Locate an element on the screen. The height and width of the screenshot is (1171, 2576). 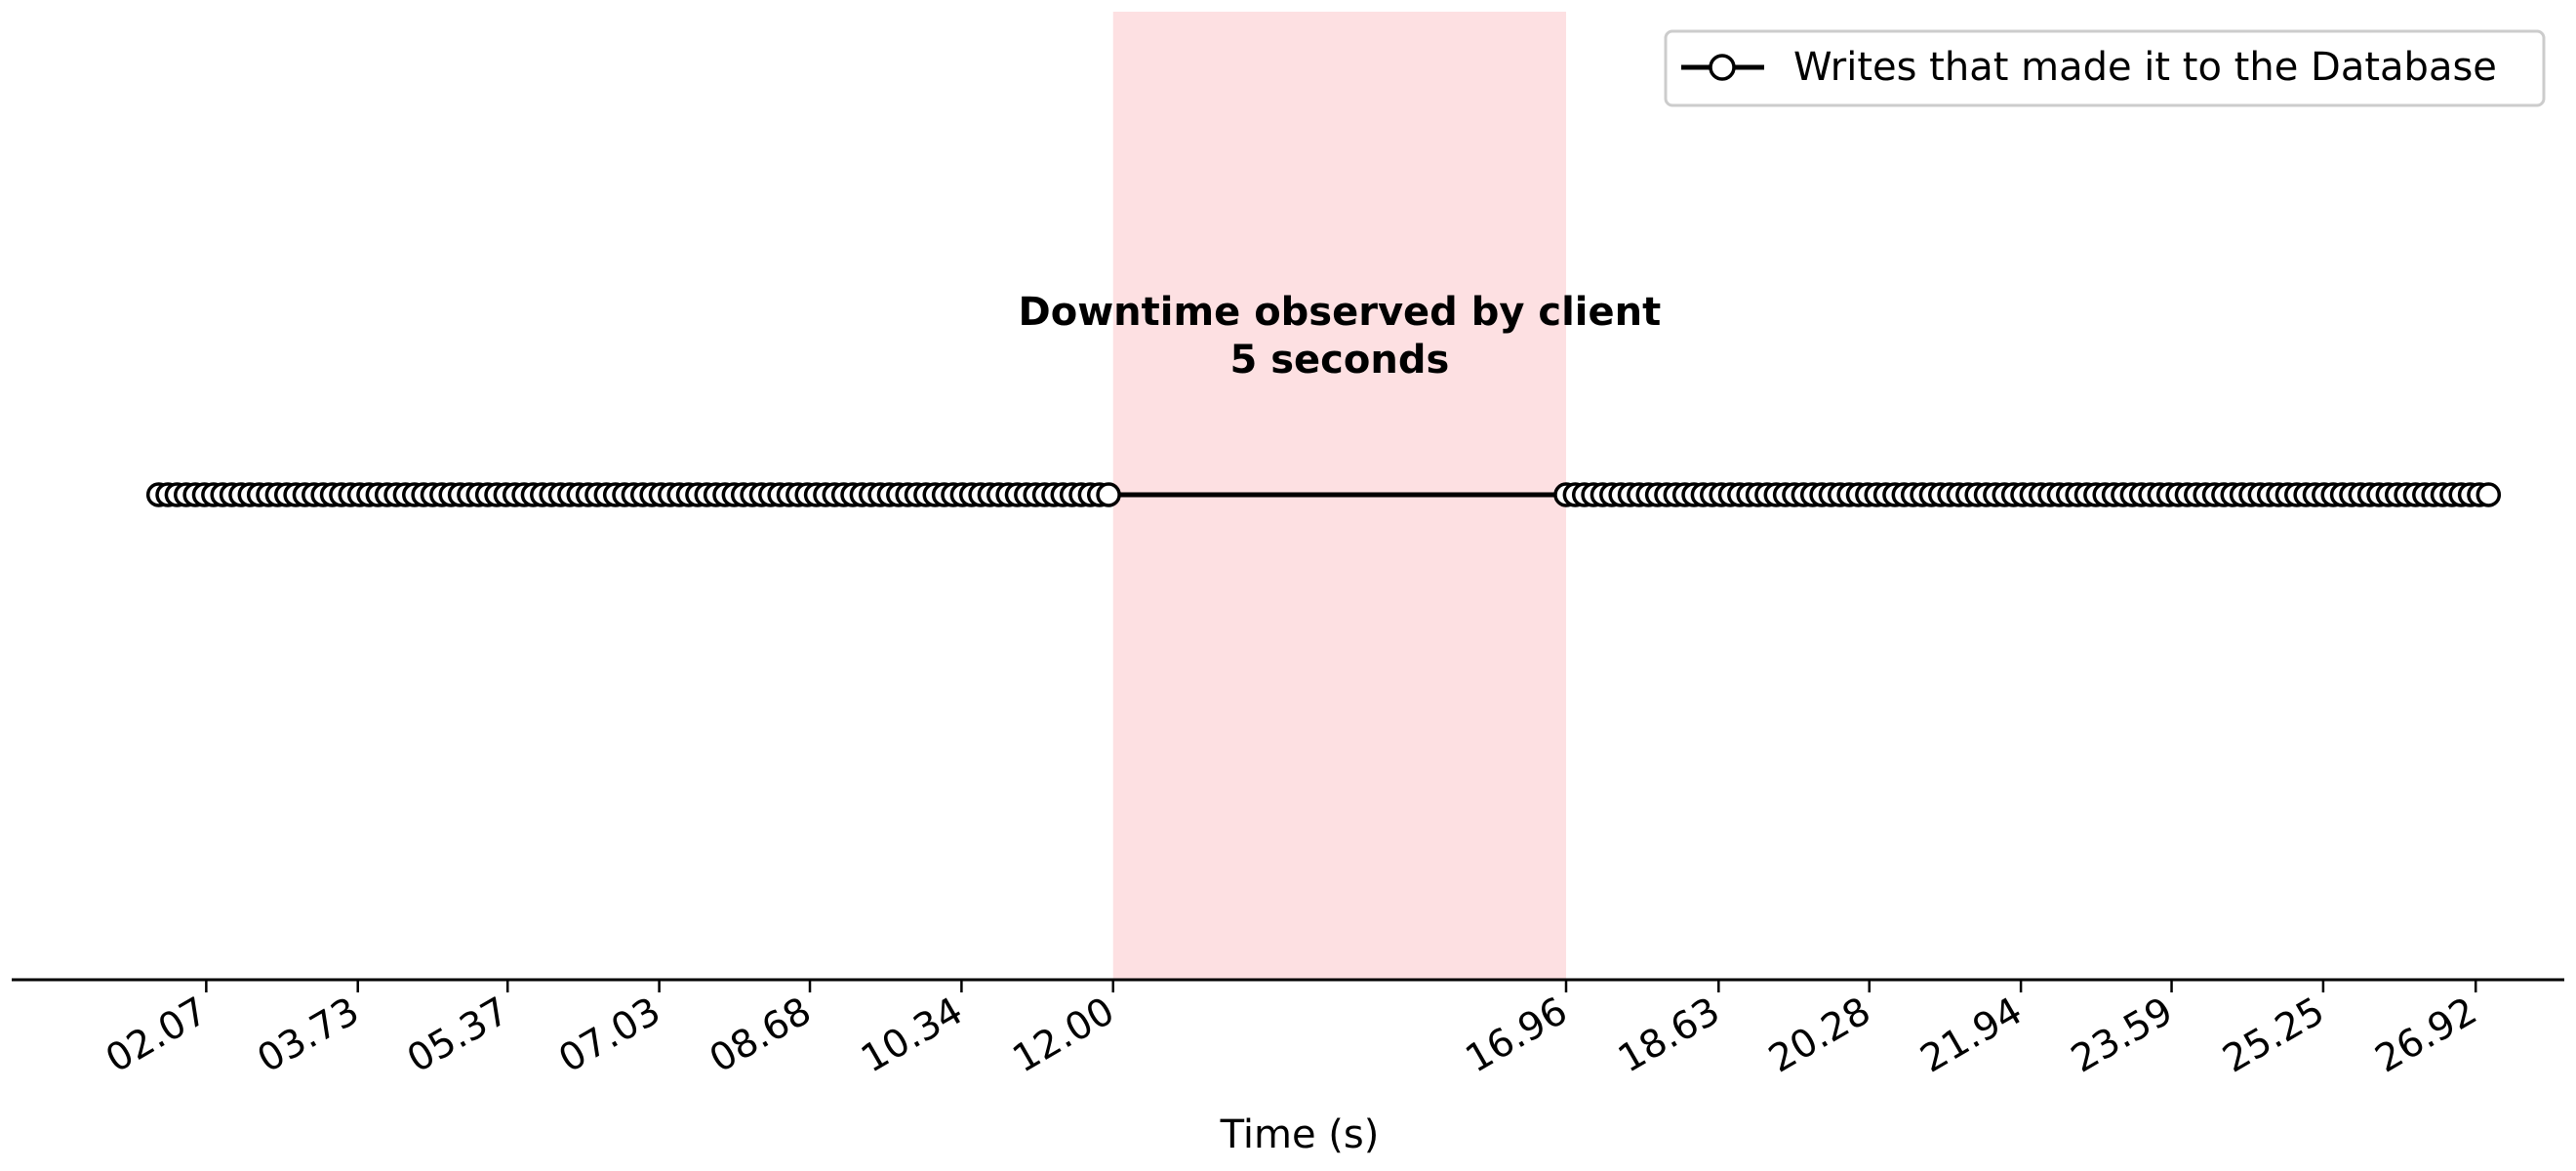
downtime-annotation-line2: 5 seconds is located at coordinates (1339, 360).